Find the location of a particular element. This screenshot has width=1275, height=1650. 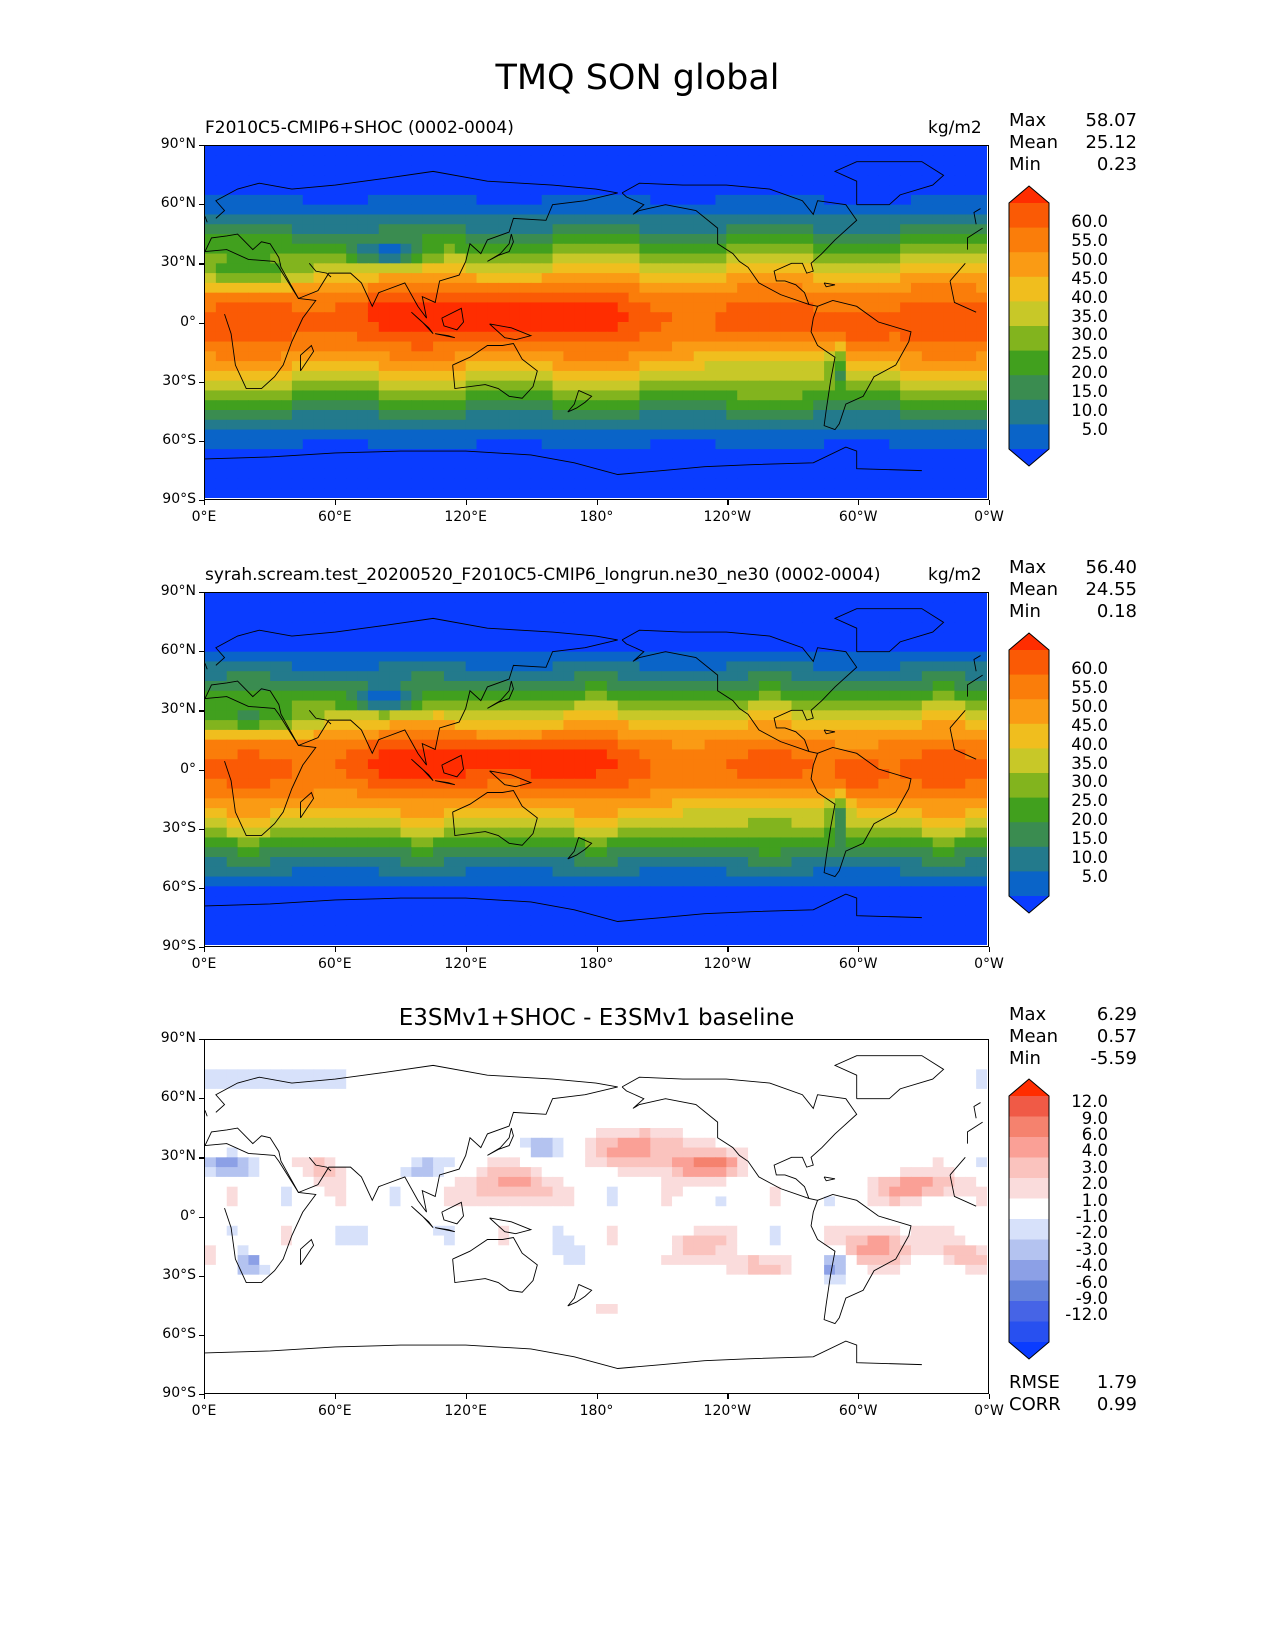

colorbar-tick-label: 45.0 is located at coordinates (1089, 278).